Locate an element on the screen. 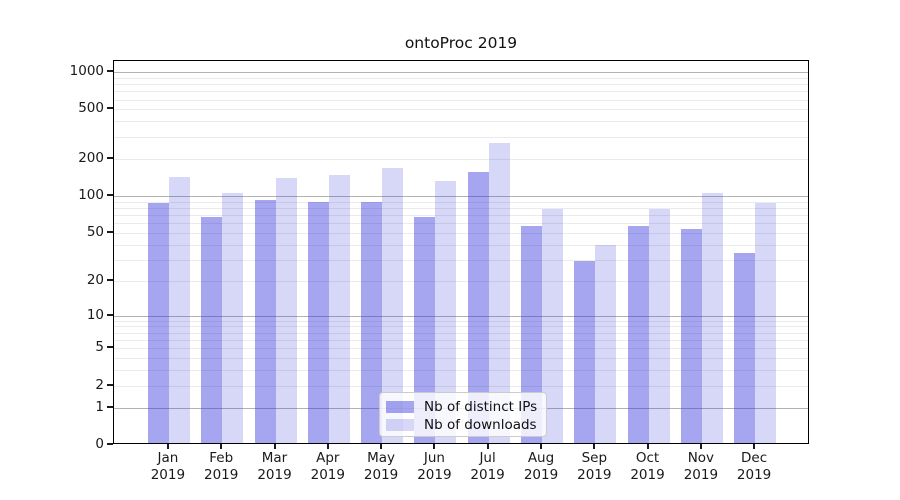  x-tick-label: Mar 2019 is located at coordinates (274, 466).